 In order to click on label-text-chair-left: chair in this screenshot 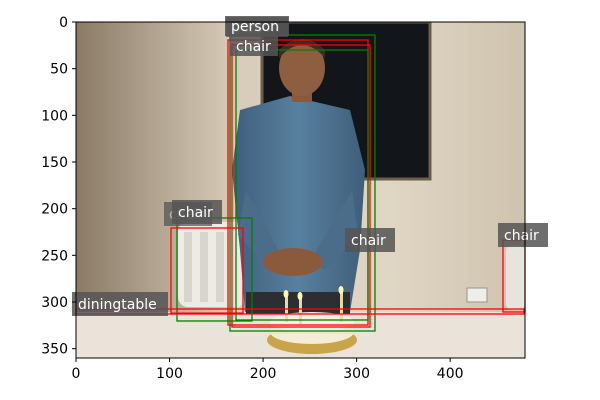, I will do `click(195, 213)`.